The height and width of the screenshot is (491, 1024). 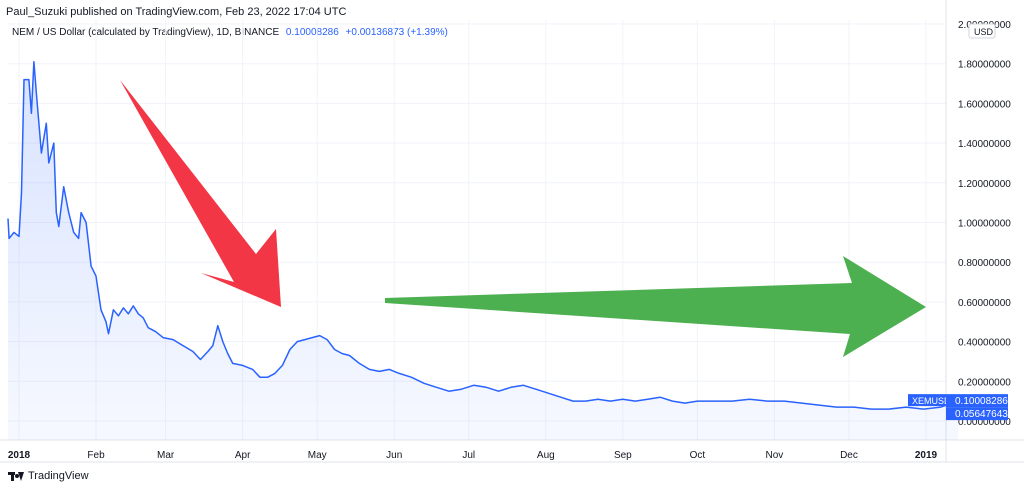 What do you see at coordinates (984, 144) in the screenshot?
I see `y-tick-label: 1.40000000` at bounding box center [984, 144].